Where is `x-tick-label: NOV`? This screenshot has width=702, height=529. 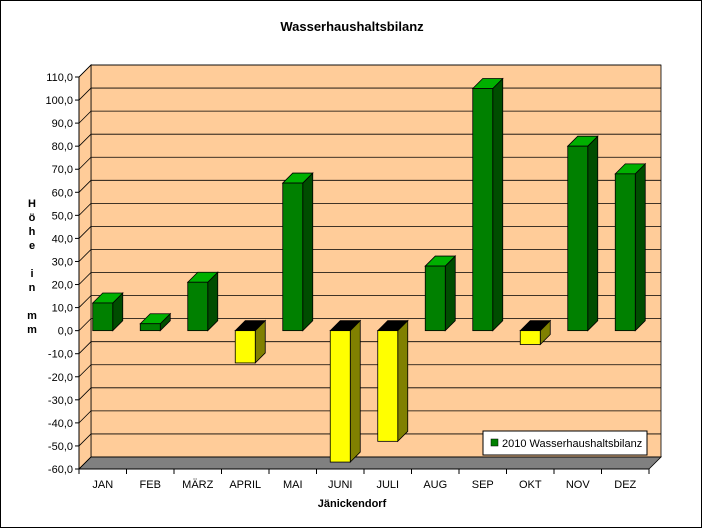 x-tick-label: NOV is located at coordinates (578, 485).